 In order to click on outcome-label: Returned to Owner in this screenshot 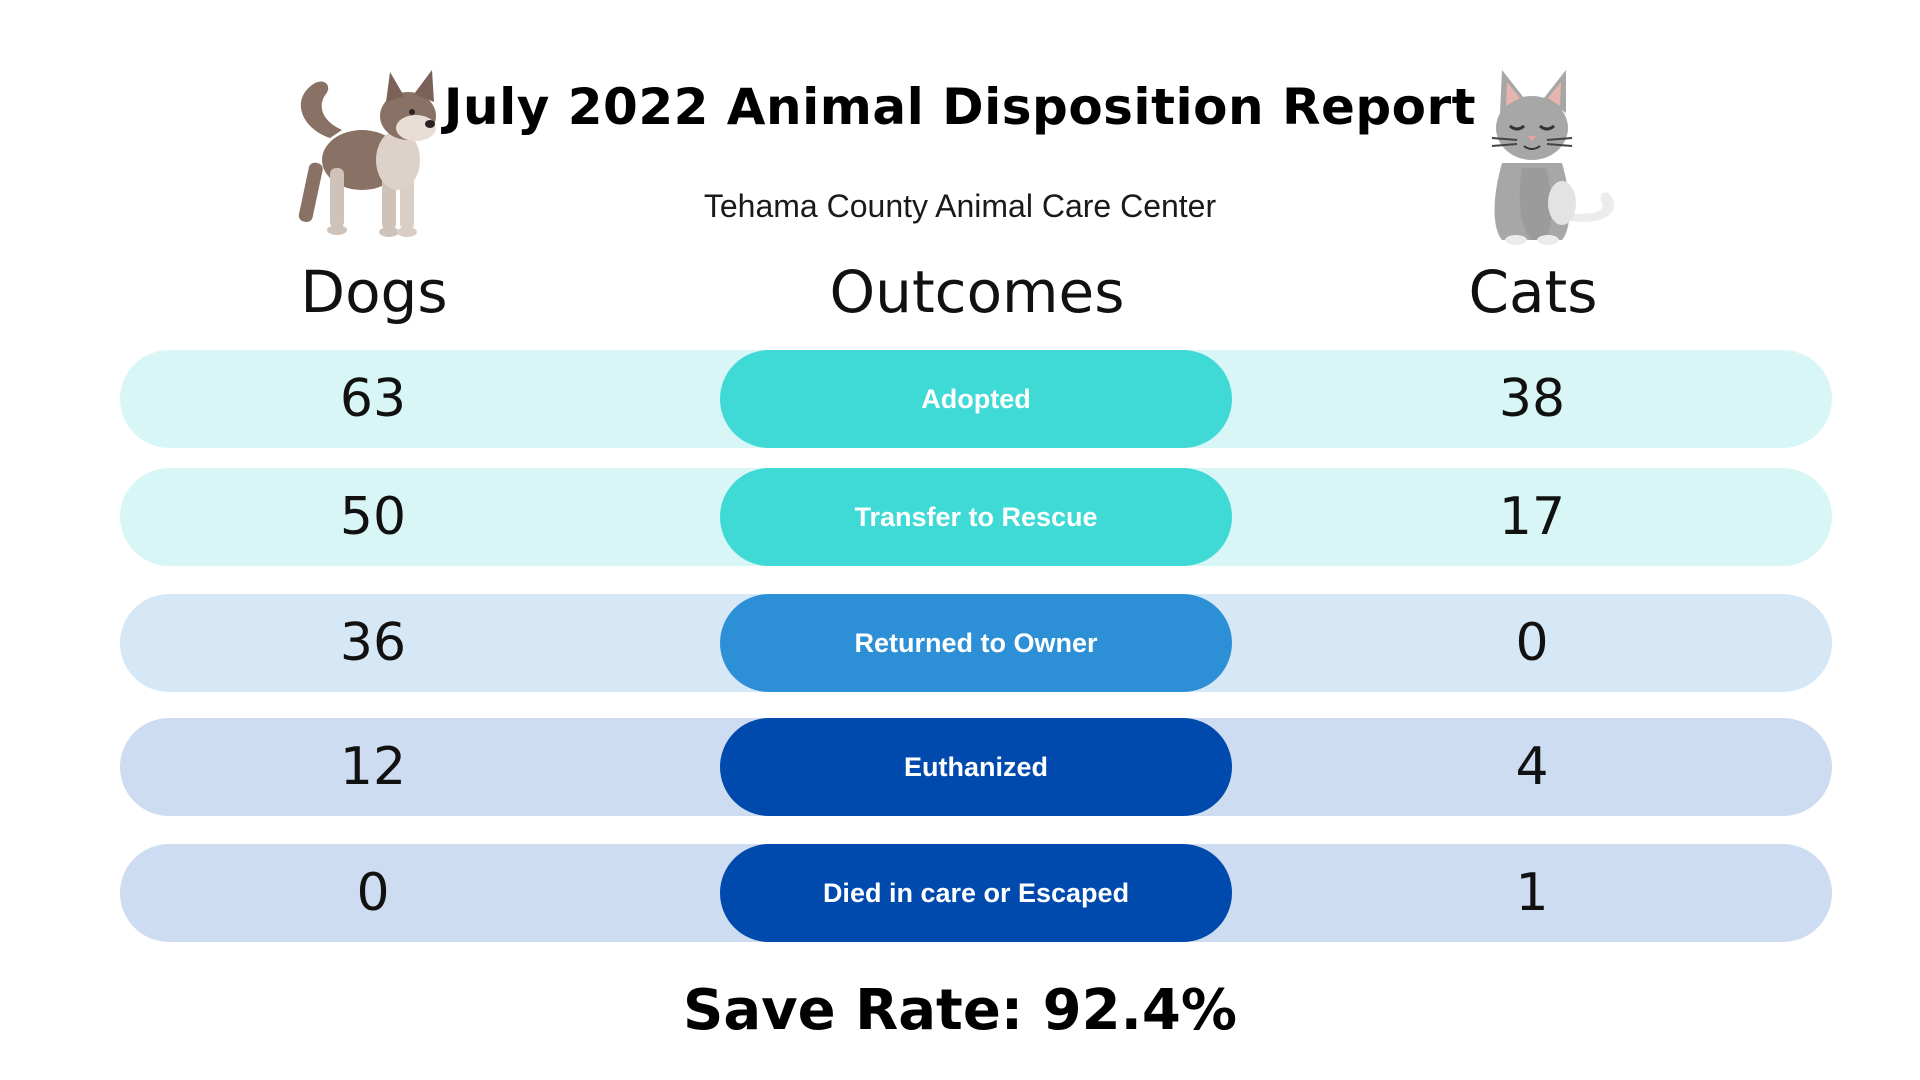, I will do `click(976, 643)`.